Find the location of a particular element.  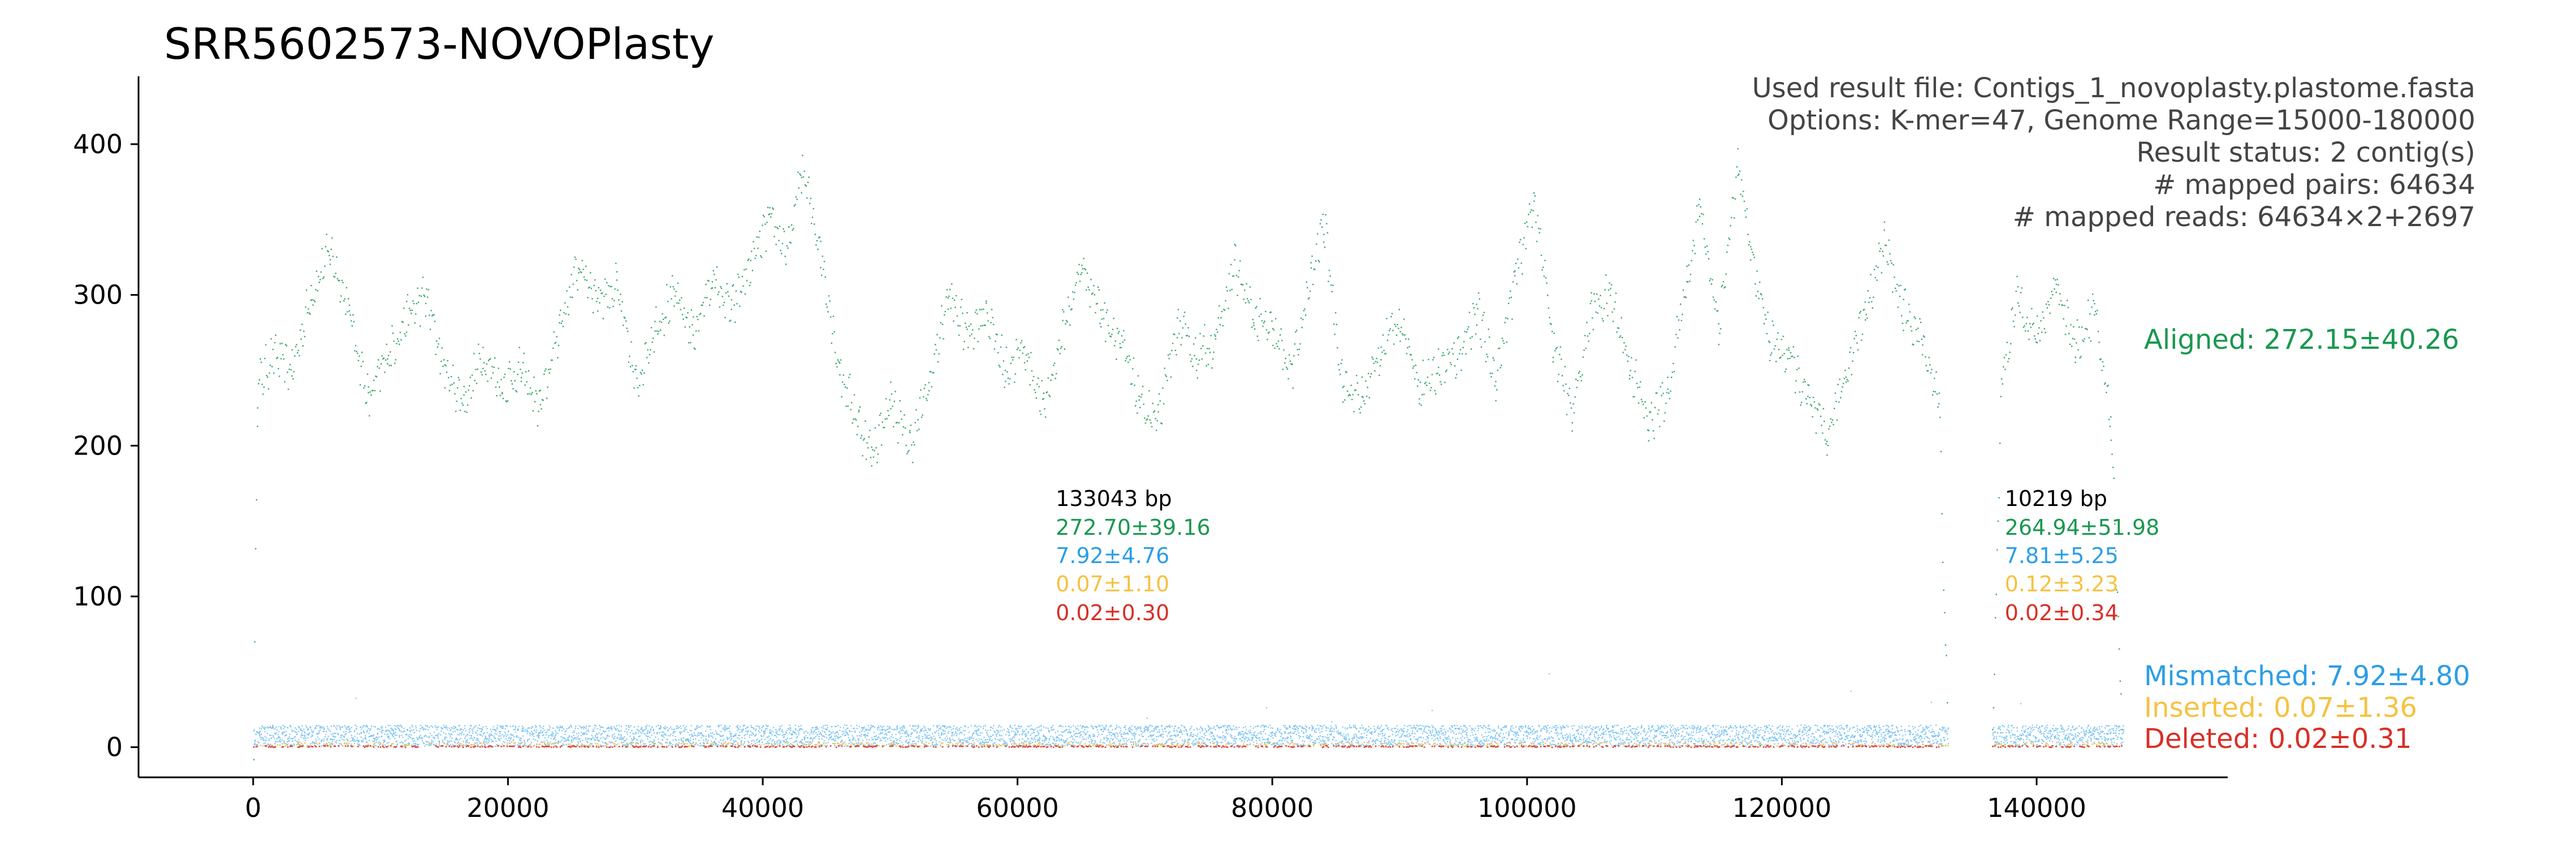

info-line: # mapped pairs: 64634 is located at coordinates (2314, 185).